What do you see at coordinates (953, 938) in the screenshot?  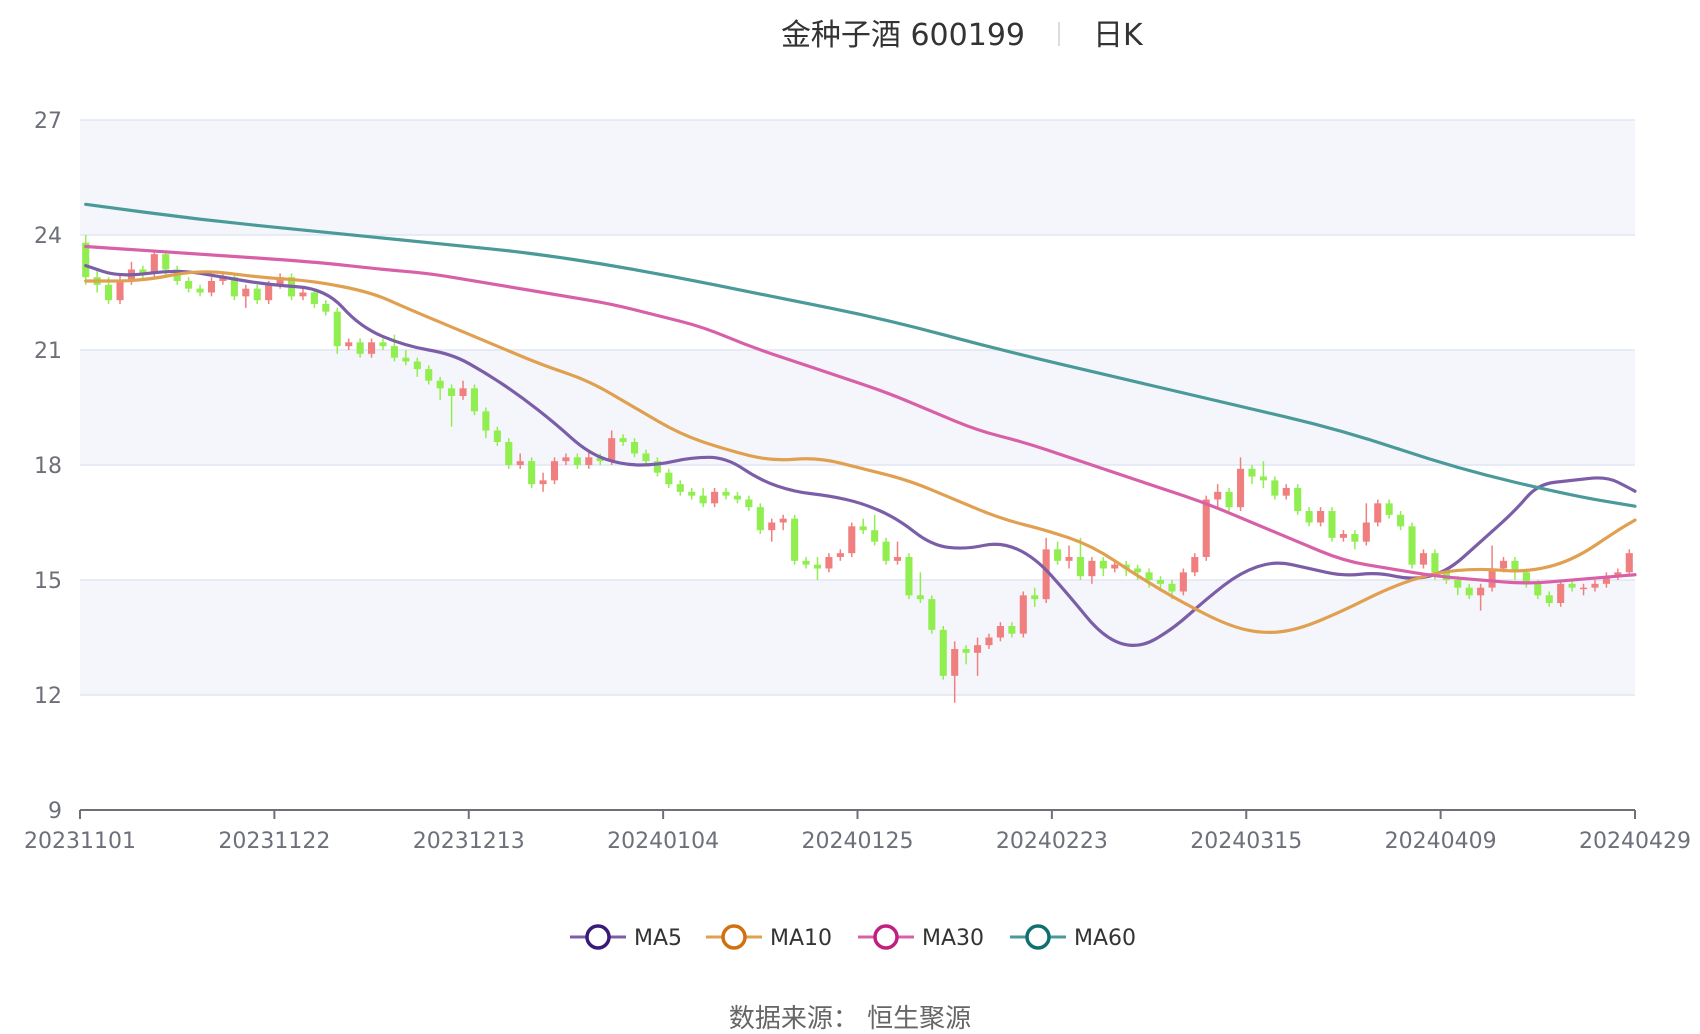 I see `legend-label: MA30` at bounding box center [953, 938].